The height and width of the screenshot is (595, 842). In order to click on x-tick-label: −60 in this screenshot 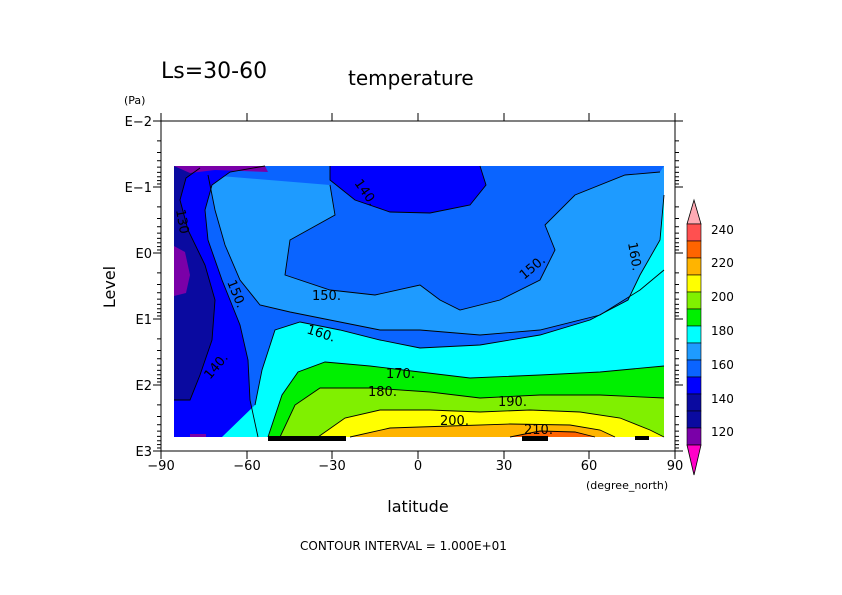, I will do `click(246, 466)`.